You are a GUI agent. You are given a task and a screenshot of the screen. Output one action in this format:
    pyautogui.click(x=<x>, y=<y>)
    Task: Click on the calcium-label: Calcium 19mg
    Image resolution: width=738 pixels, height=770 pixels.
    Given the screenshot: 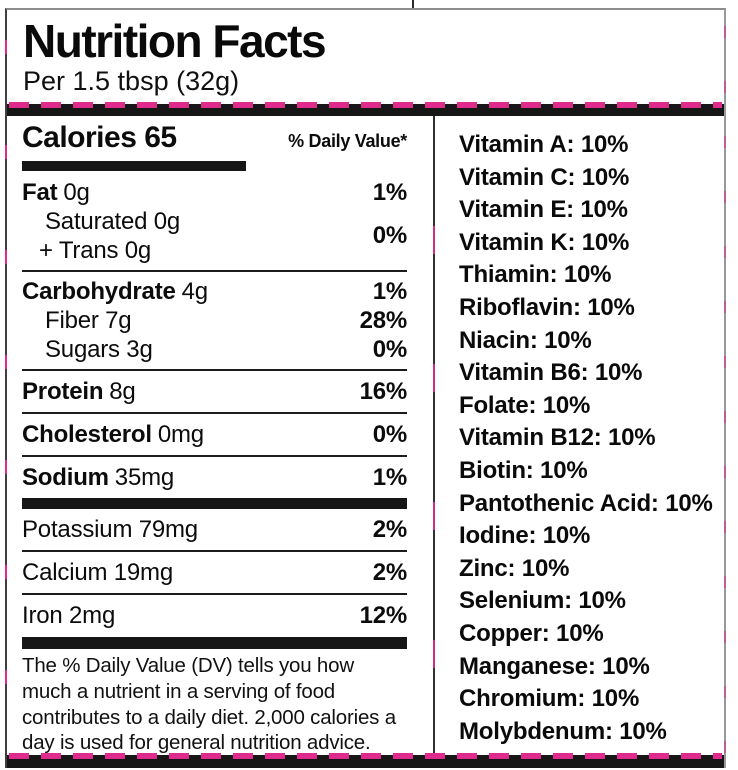 What is the action you would take?
    pyautogui.click(x=97, y=572)
    